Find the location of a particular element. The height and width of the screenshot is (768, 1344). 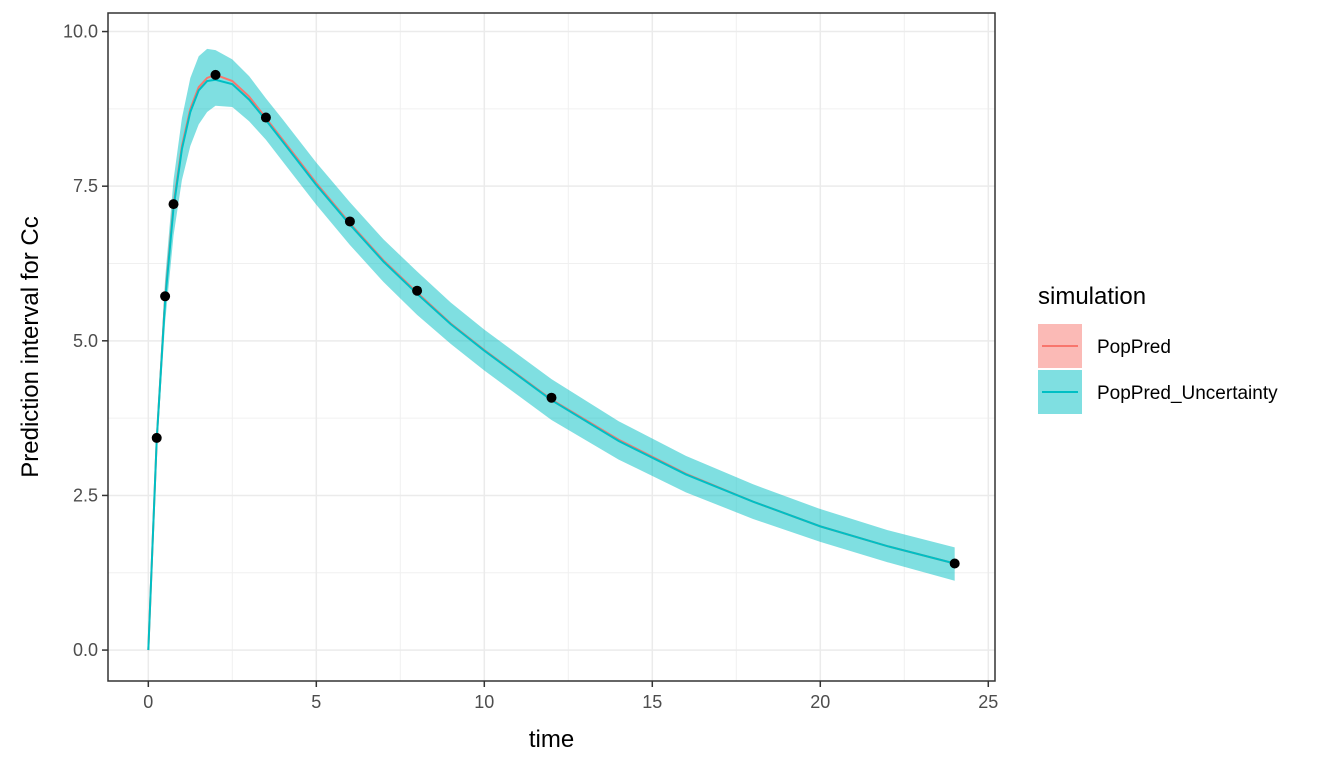

legend-item: PopPred_Uncertainty is located at coordinates (1158, 392).